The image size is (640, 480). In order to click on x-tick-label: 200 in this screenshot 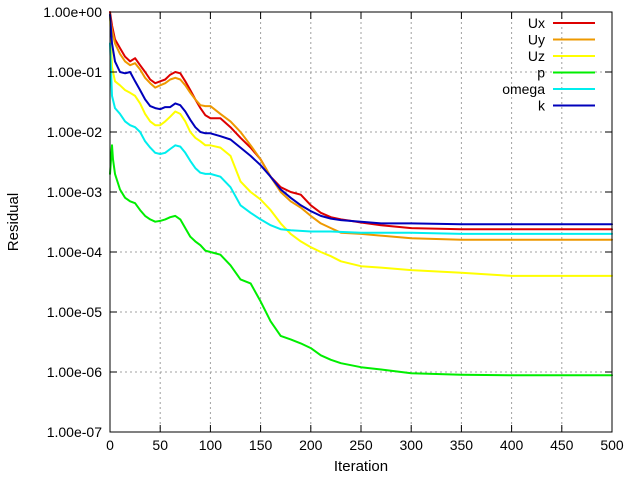, I will do `click(311, 445)`.